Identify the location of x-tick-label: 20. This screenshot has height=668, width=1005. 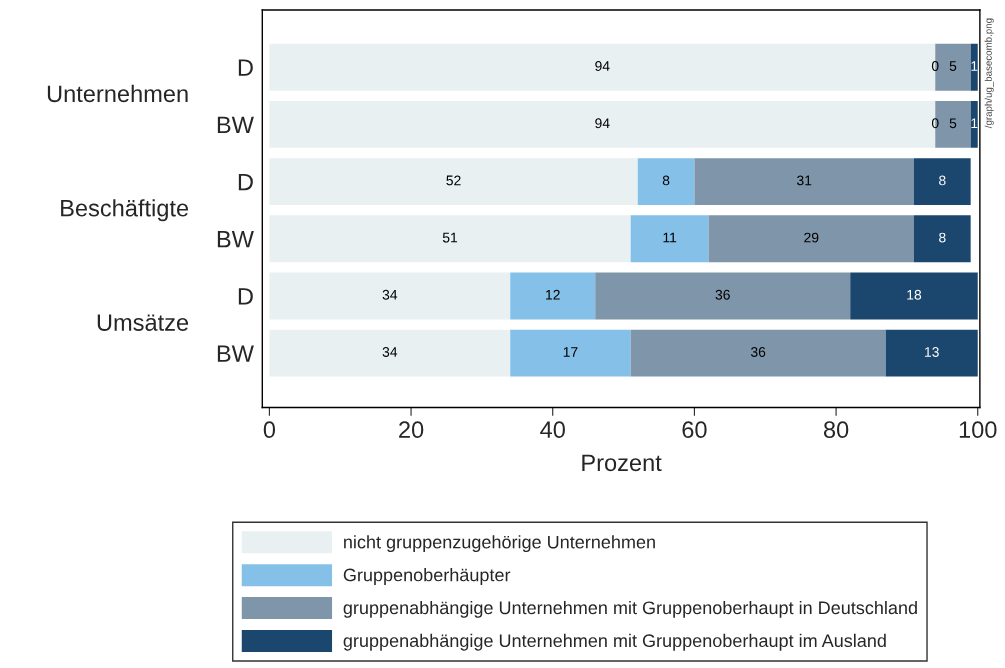
(411, 430).